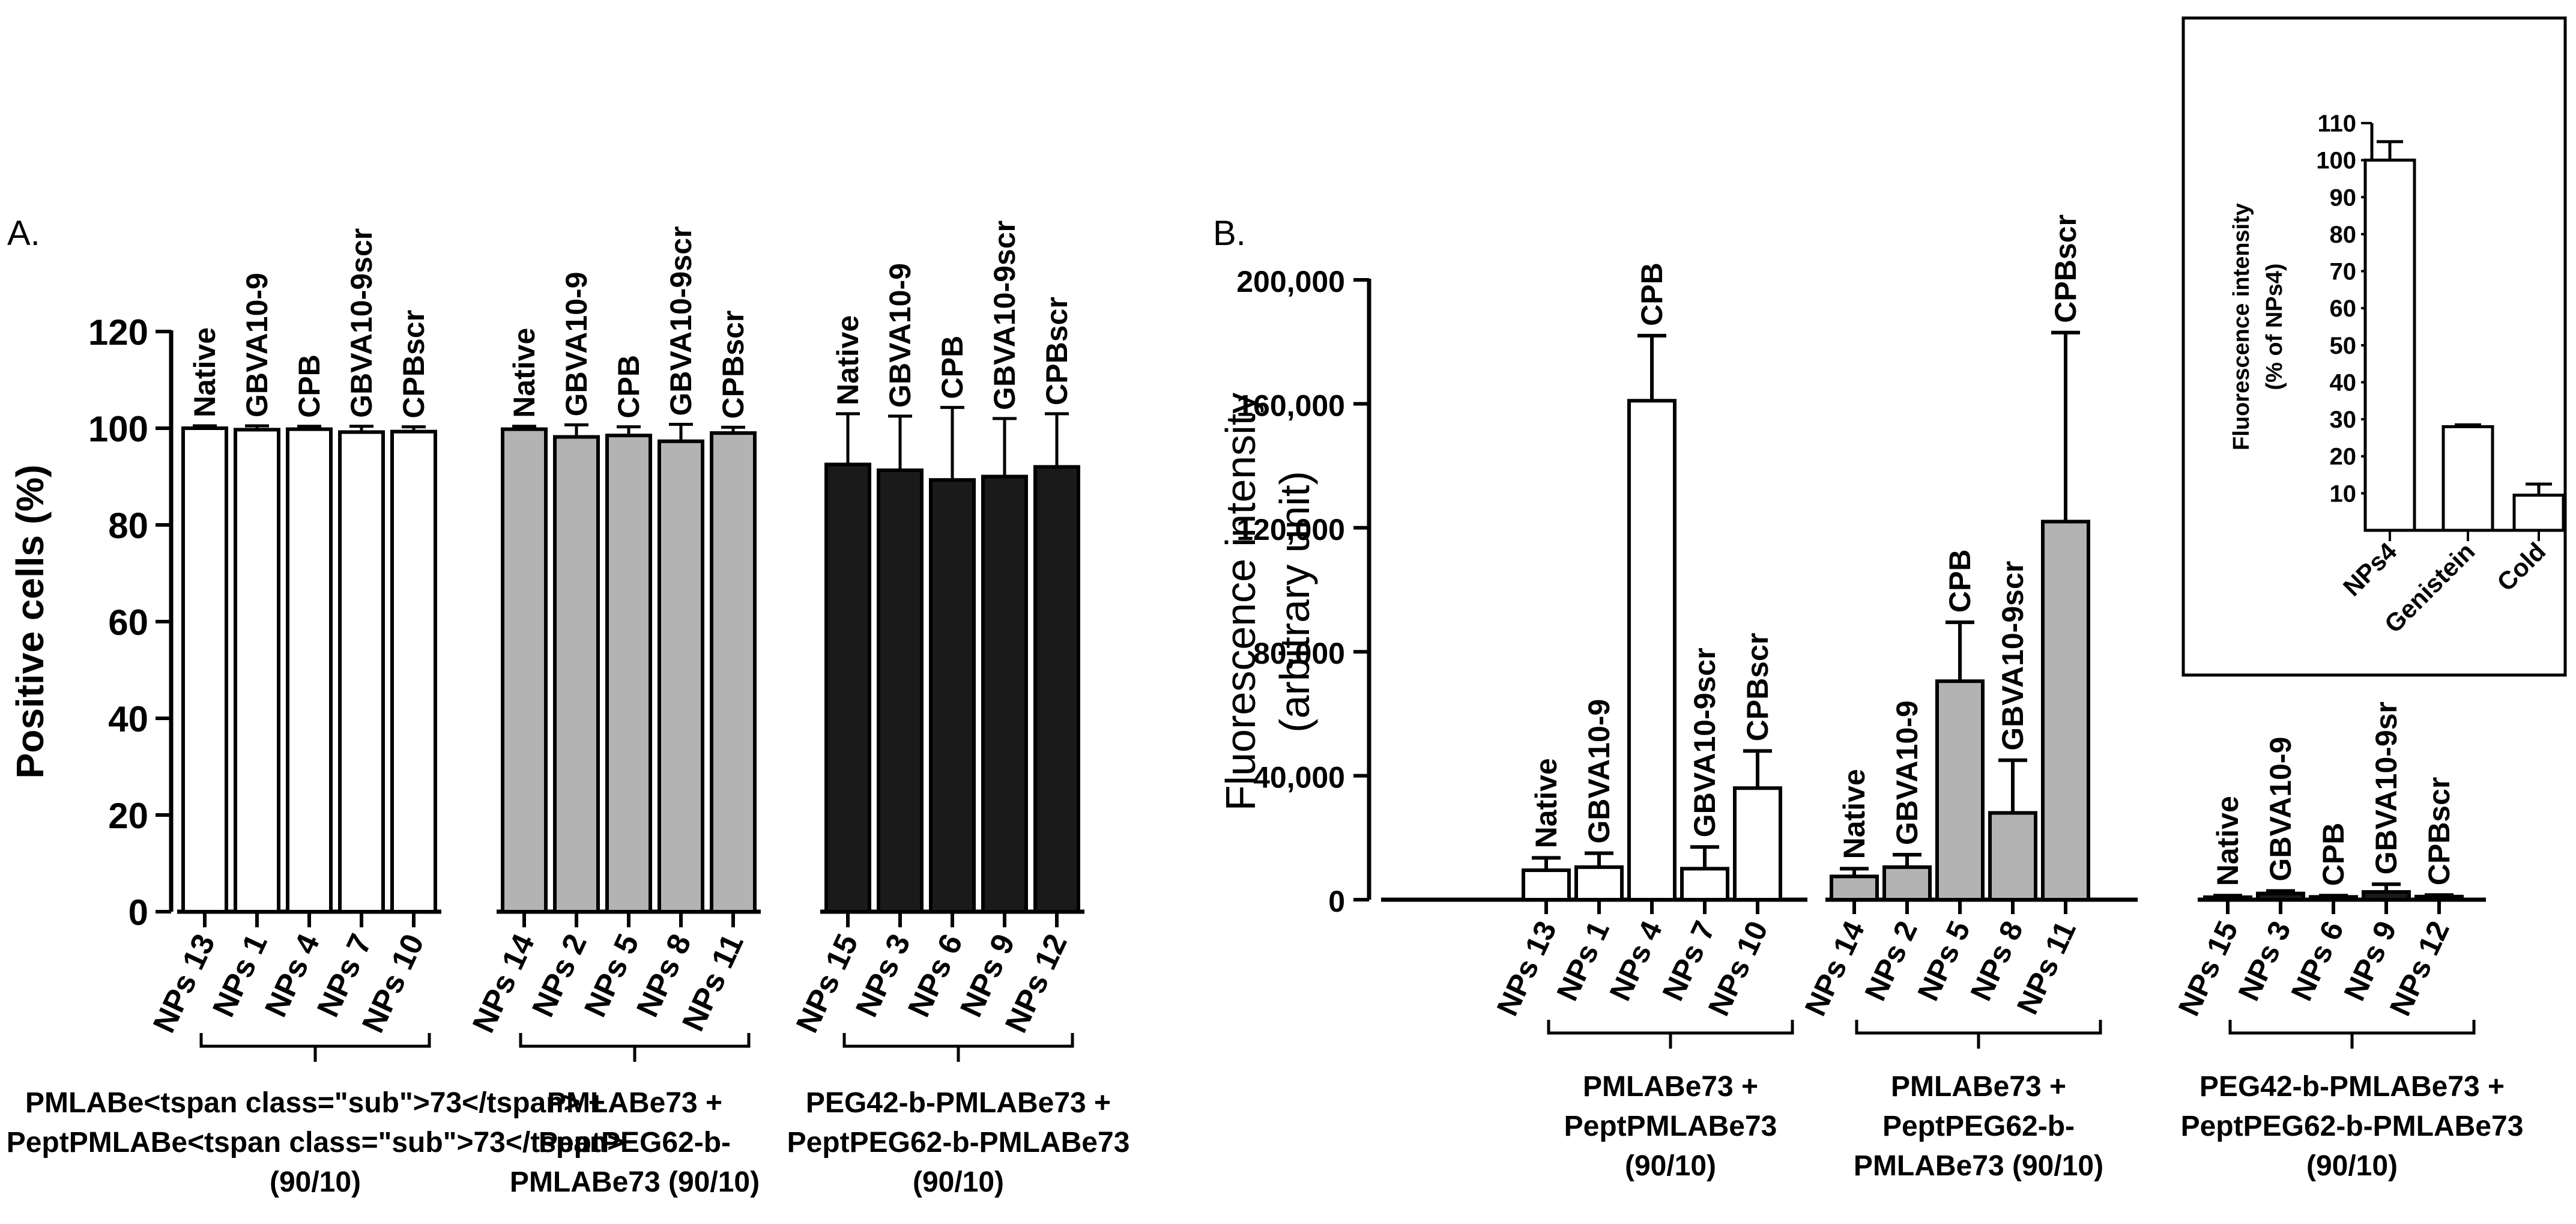 The image size is (2576, 1224). What do you see at coordinates (1979, 1087) in the screenshot?
I see `group-caption-b: PMLABe73 +` at bounding box center [1979, 1087].